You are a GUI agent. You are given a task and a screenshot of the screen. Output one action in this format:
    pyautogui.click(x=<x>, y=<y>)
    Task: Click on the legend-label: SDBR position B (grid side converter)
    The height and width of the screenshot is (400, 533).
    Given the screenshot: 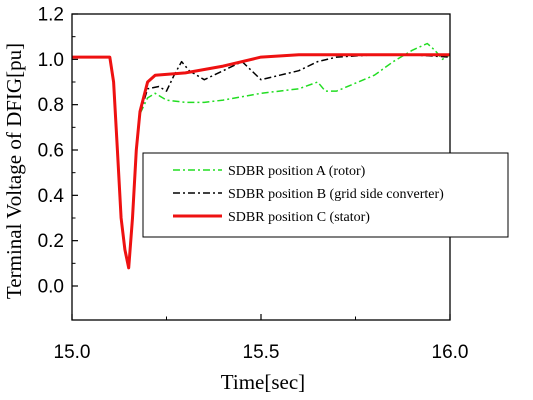 What is the action you would take?
    pyautogui.click(x=336, y=194)
    